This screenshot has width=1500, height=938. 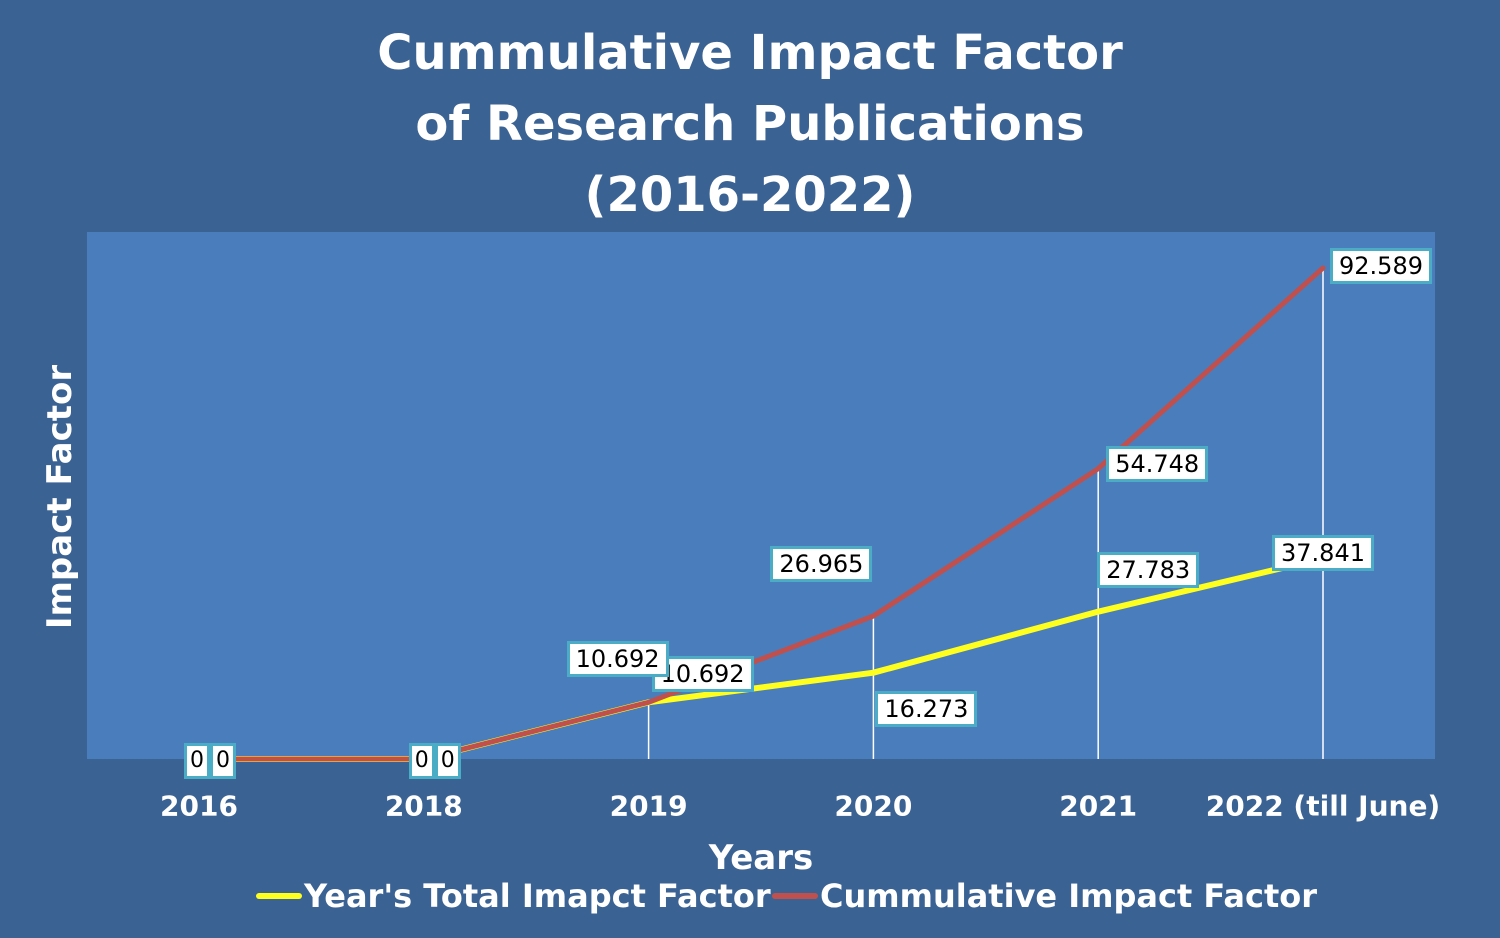 I want to click on x-tick-label: 2020, so click(x=873, y=806).